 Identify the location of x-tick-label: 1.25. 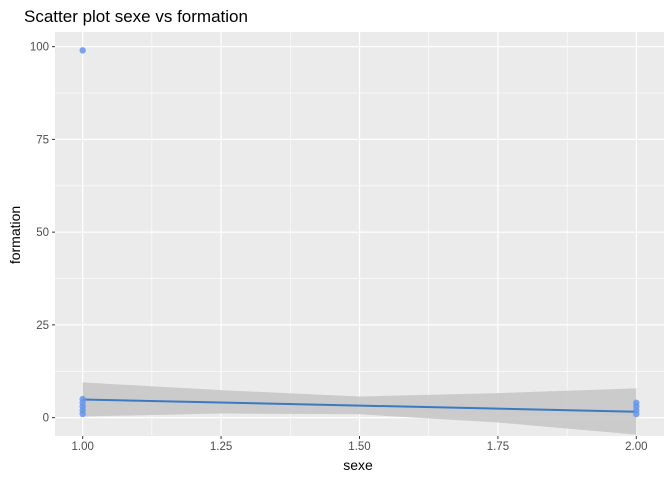
(221, 447).